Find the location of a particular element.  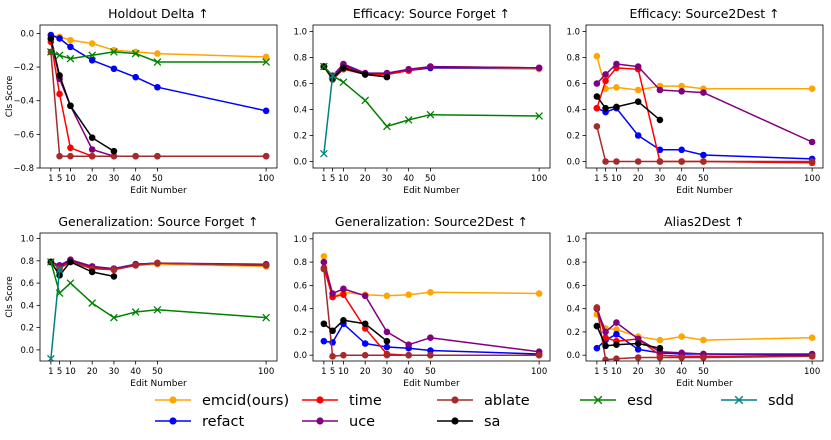

series-sa is located at coordinates (355, 330).